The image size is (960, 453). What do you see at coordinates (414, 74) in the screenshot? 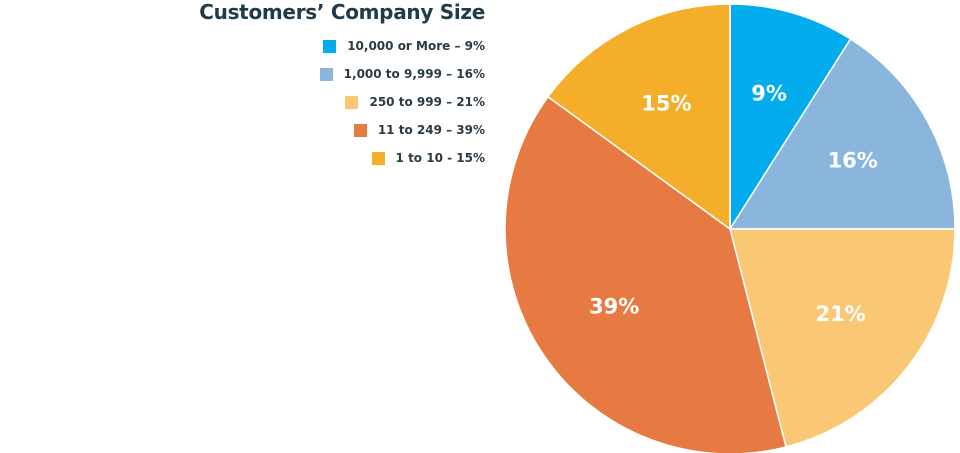
I see `legend-label: 1,000 to 9,999 – 16%` at bounding box center [414, 74].